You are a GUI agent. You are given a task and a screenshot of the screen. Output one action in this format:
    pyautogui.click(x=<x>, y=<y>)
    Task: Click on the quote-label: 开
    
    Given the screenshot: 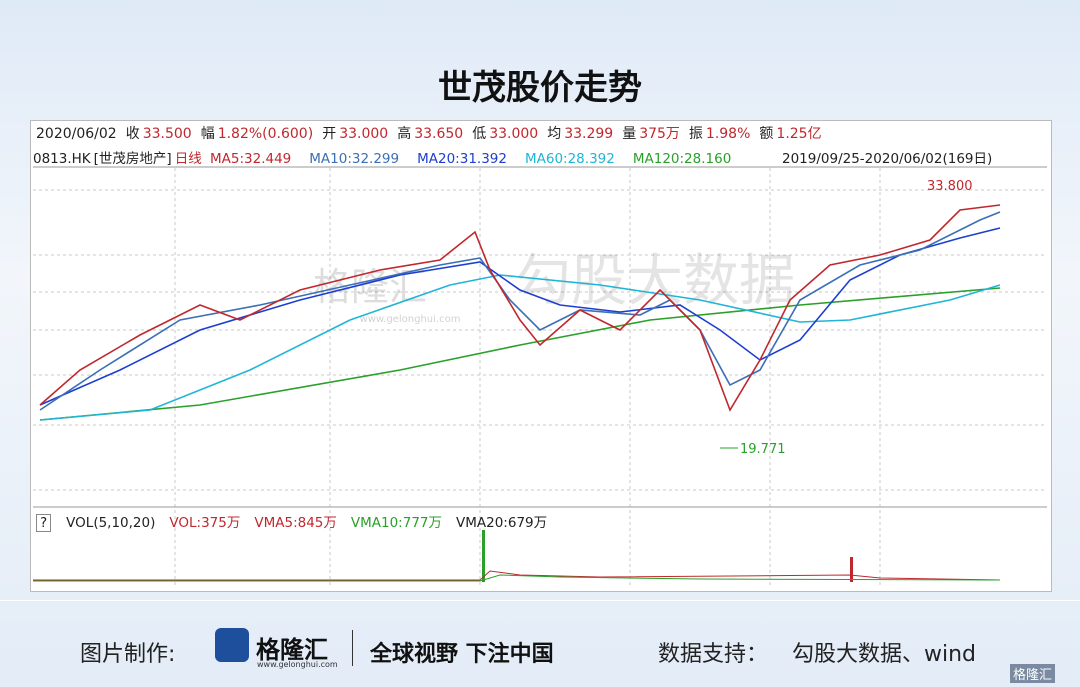 What is the action you would take?
    pyautogui.click(x=329, y=134)
    